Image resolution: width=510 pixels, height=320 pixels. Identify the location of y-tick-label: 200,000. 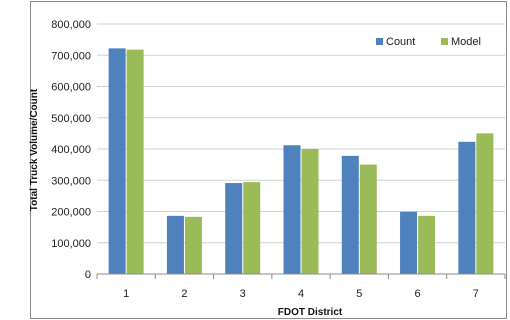
(71, 213).